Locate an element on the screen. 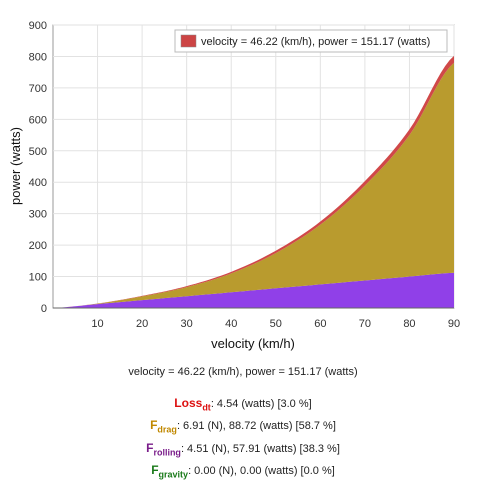  y-tick-label: 0 is located at coordinates (44, 309).